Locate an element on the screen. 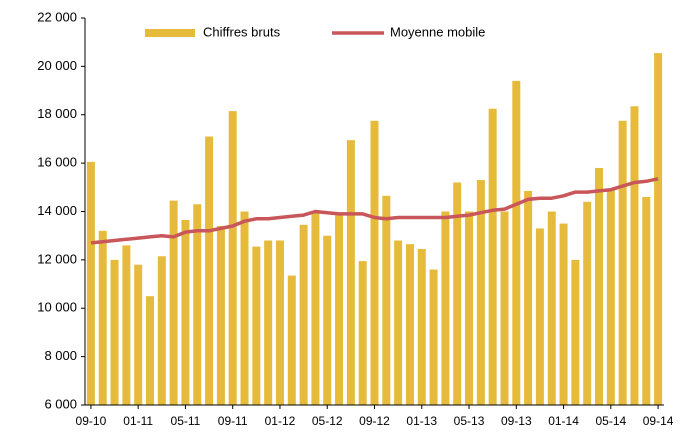 Image resolution: width=684 pixels, height=432 pixels. line is located at coordinates (374, 211).